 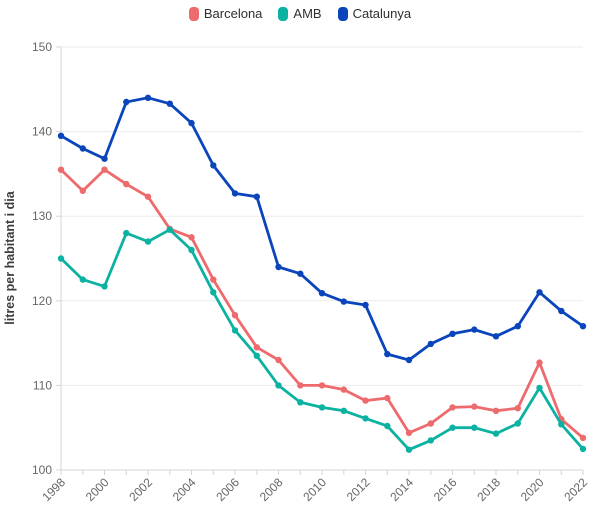 What do you see at coordinates (496, 410) in the screenshot?
I see `data-point-barcelona-2018` at bounding box center [496, 410].